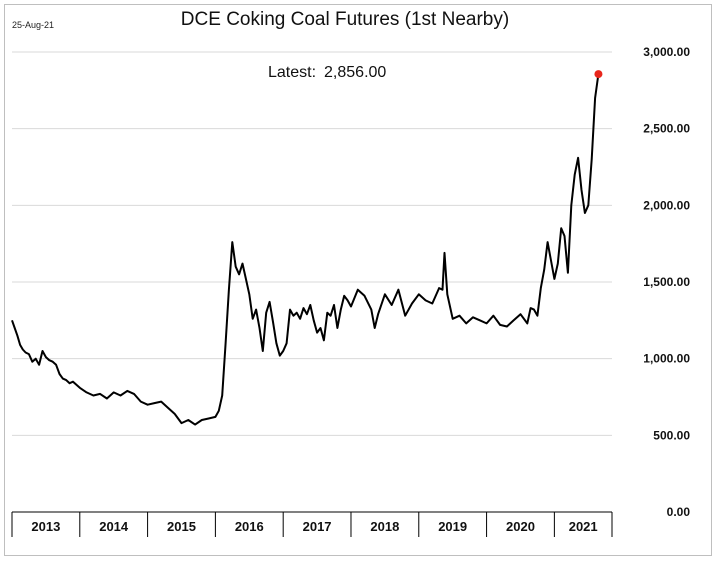 This screenshot has height=562, width=718. Describe the element at coordinates (520, 526) in the screenshot. I see `x-tick-label: 2020` at that location.